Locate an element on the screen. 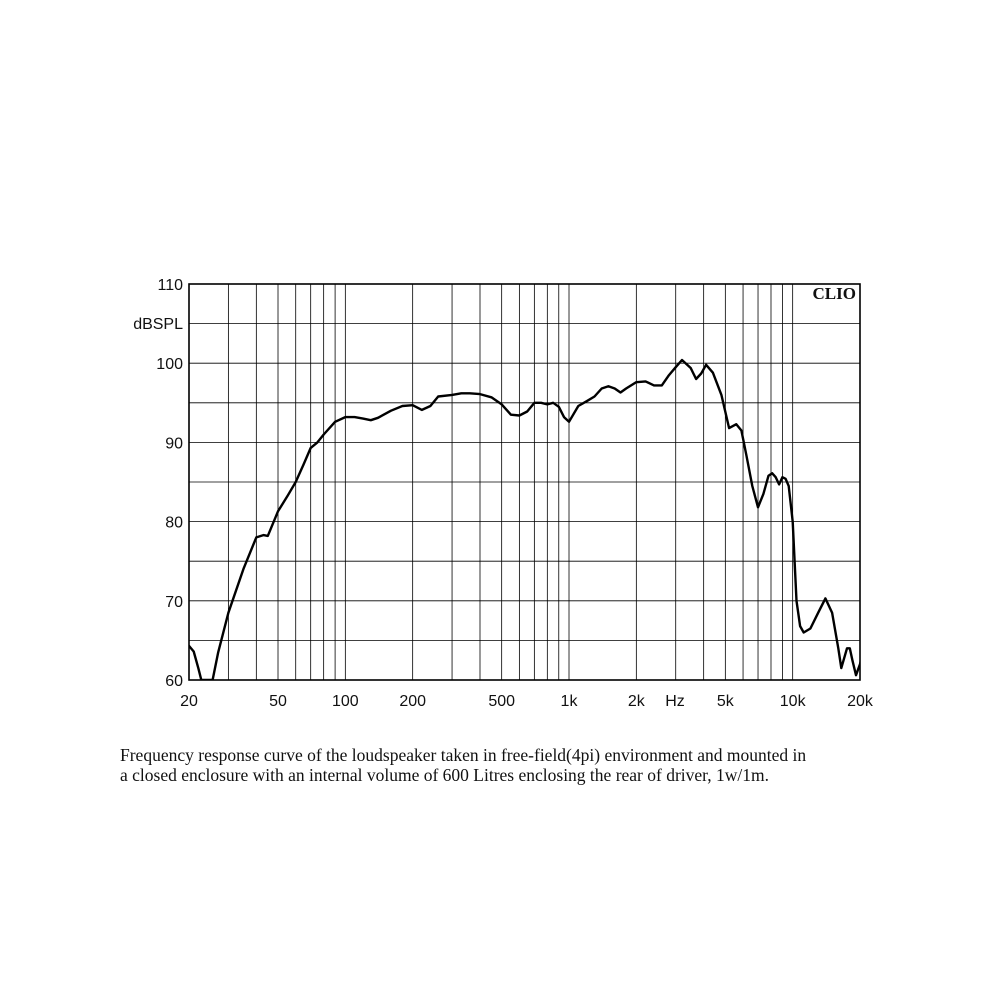 The image size is (1000, 1000). x-tick-label: 200 is located at coordinates (412, 701).